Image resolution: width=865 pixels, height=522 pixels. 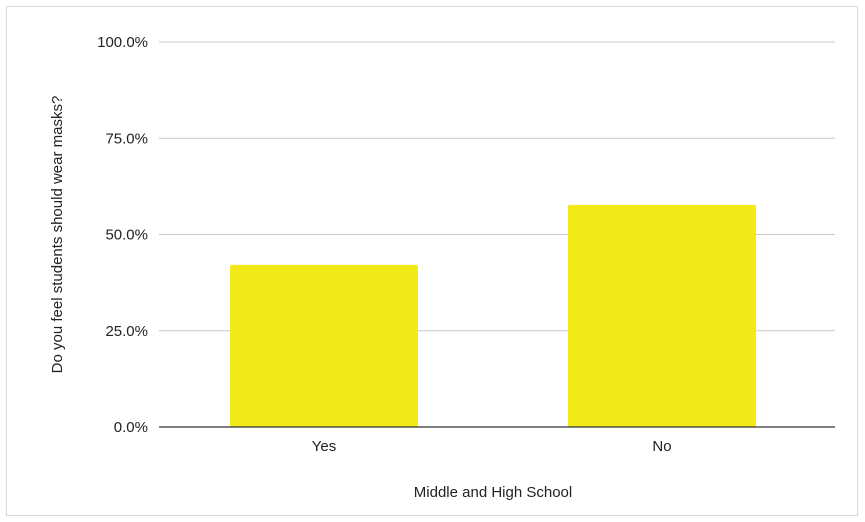 I want to click on y-tick-label: 25.0%, so click(x=126, y=331).